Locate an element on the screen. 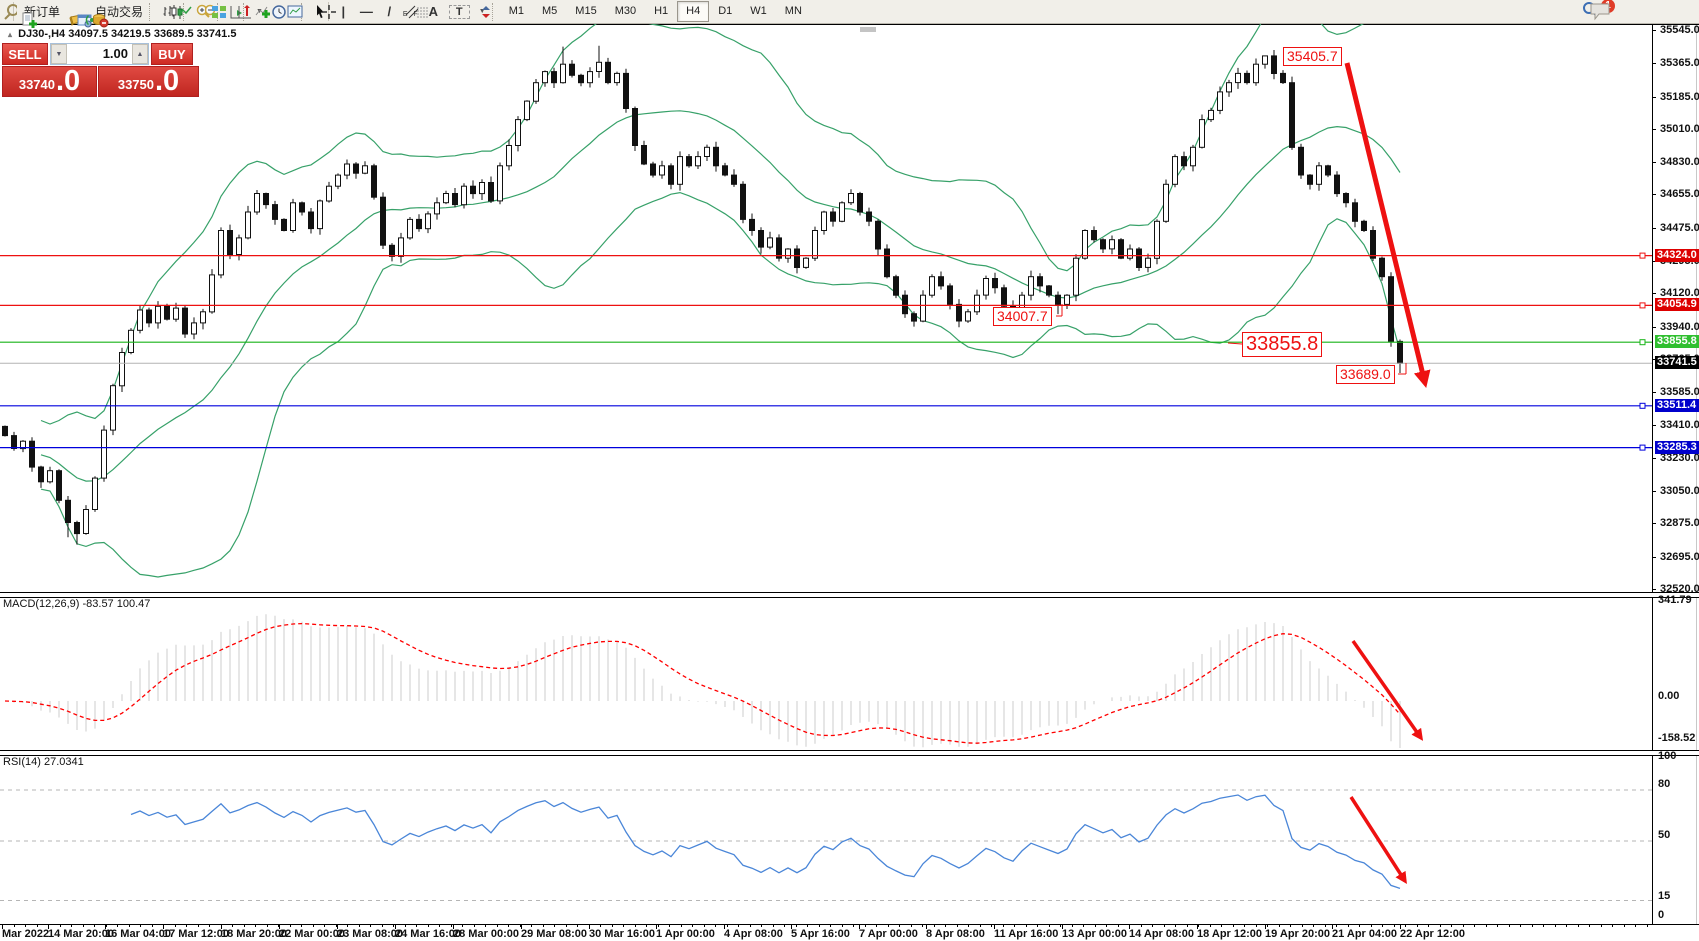 The height and width of the screenshot is (941, 1699). bar-chart-button is located at coordinates (166, 11).